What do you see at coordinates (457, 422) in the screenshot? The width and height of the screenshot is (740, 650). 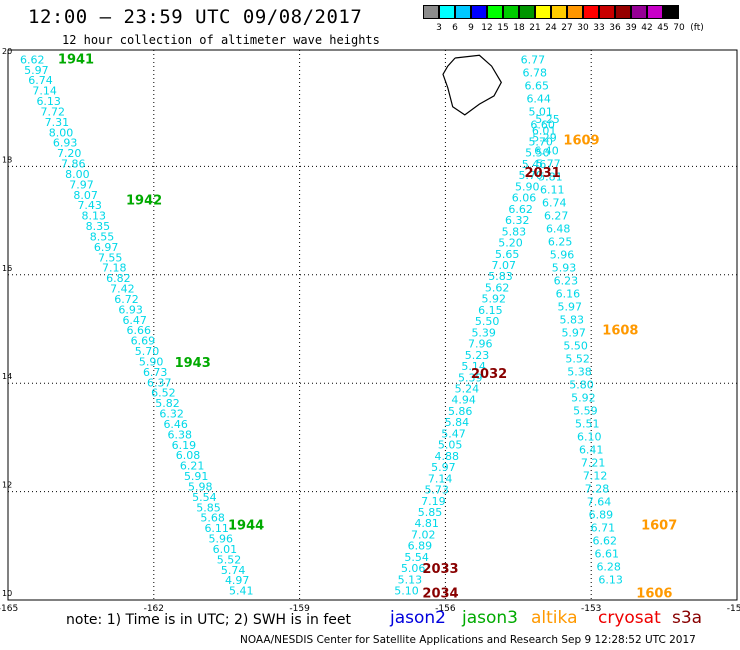 I see `wave-height-value: 5.84` at bounding box center [457, 422].